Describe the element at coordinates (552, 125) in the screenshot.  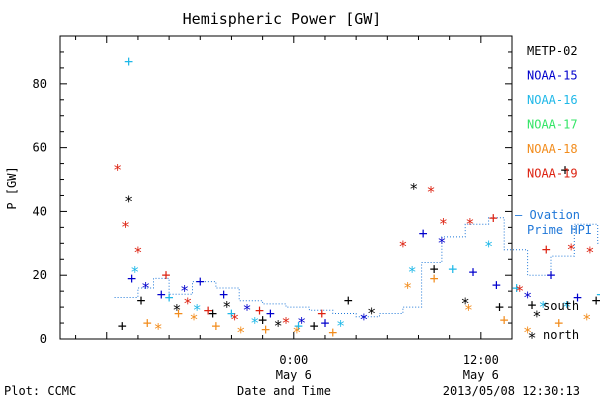
I see `legend-series-label: NOAA-17` at that location.